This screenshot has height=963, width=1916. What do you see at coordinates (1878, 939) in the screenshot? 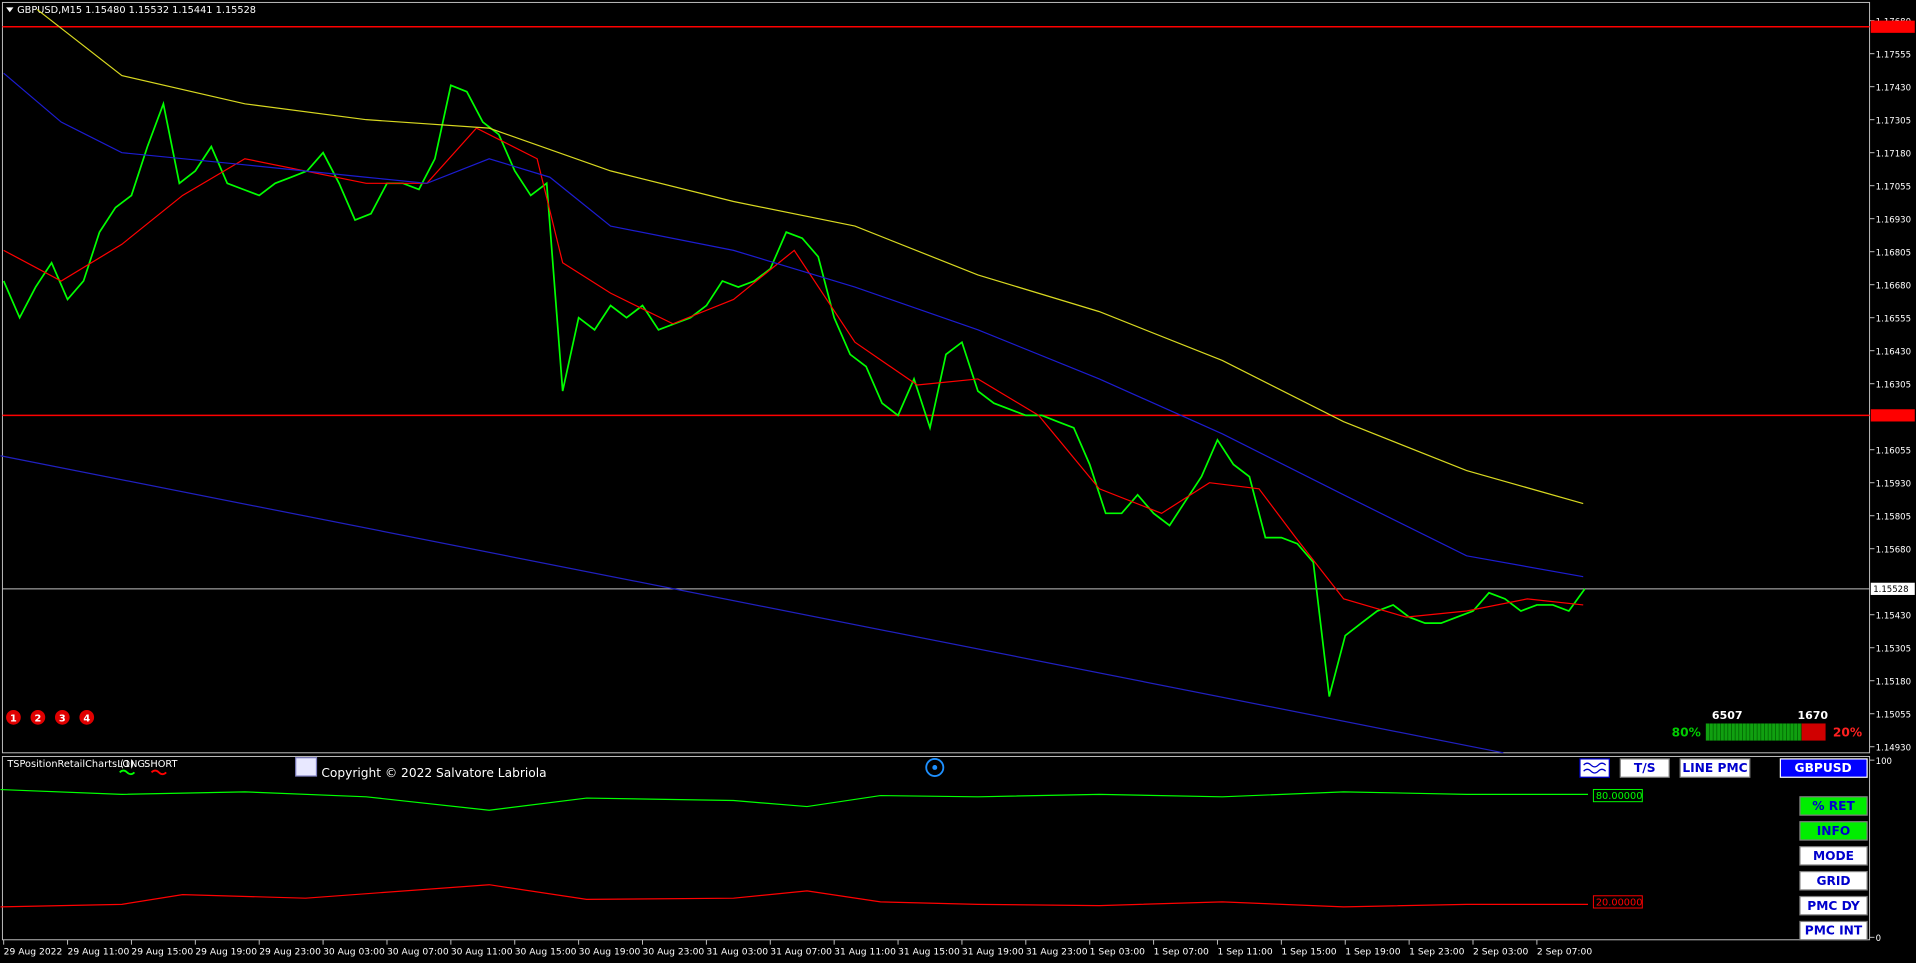
I see `y-tick-label: 0` at bounding box center [1878, 939].